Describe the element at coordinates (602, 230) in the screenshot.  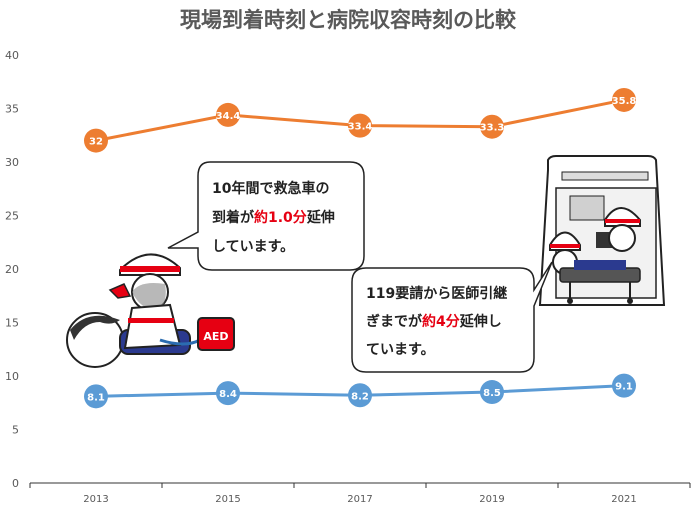
I see `ambulance-illustration` at that location.